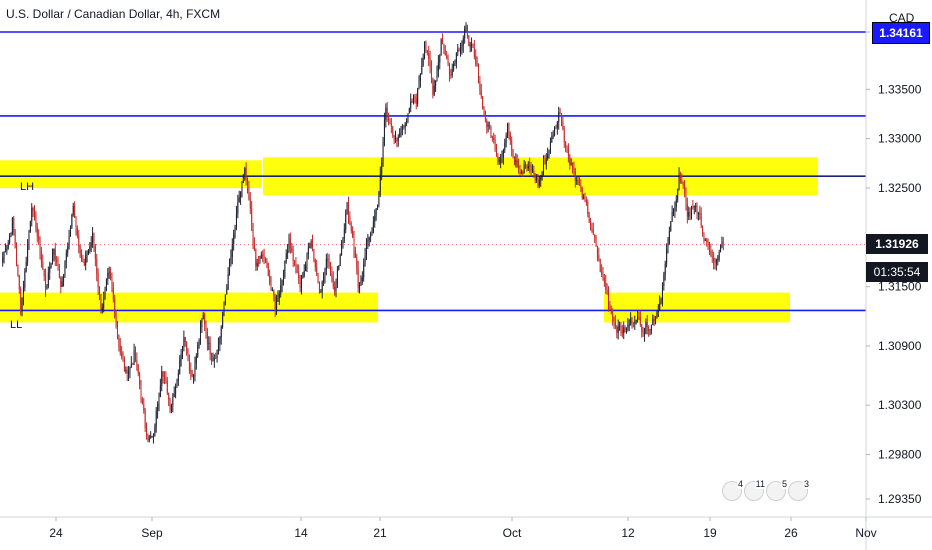 The width and height of the screenshot is (932, 550). I want to click on ll-label: LL, so click(16, 325).